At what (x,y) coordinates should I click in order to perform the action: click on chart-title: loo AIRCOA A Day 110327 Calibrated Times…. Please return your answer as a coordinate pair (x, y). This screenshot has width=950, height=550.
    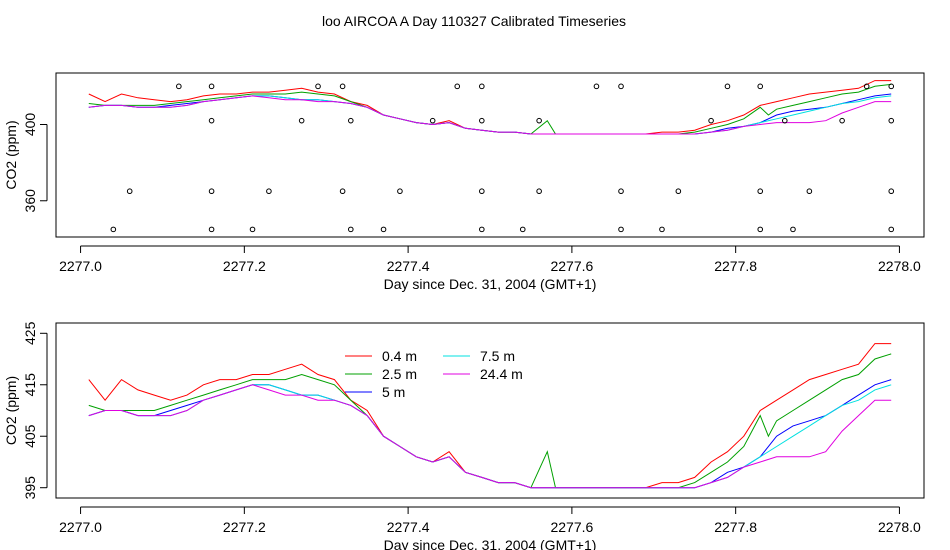
    Looking at the image, I should click on (474, 21).